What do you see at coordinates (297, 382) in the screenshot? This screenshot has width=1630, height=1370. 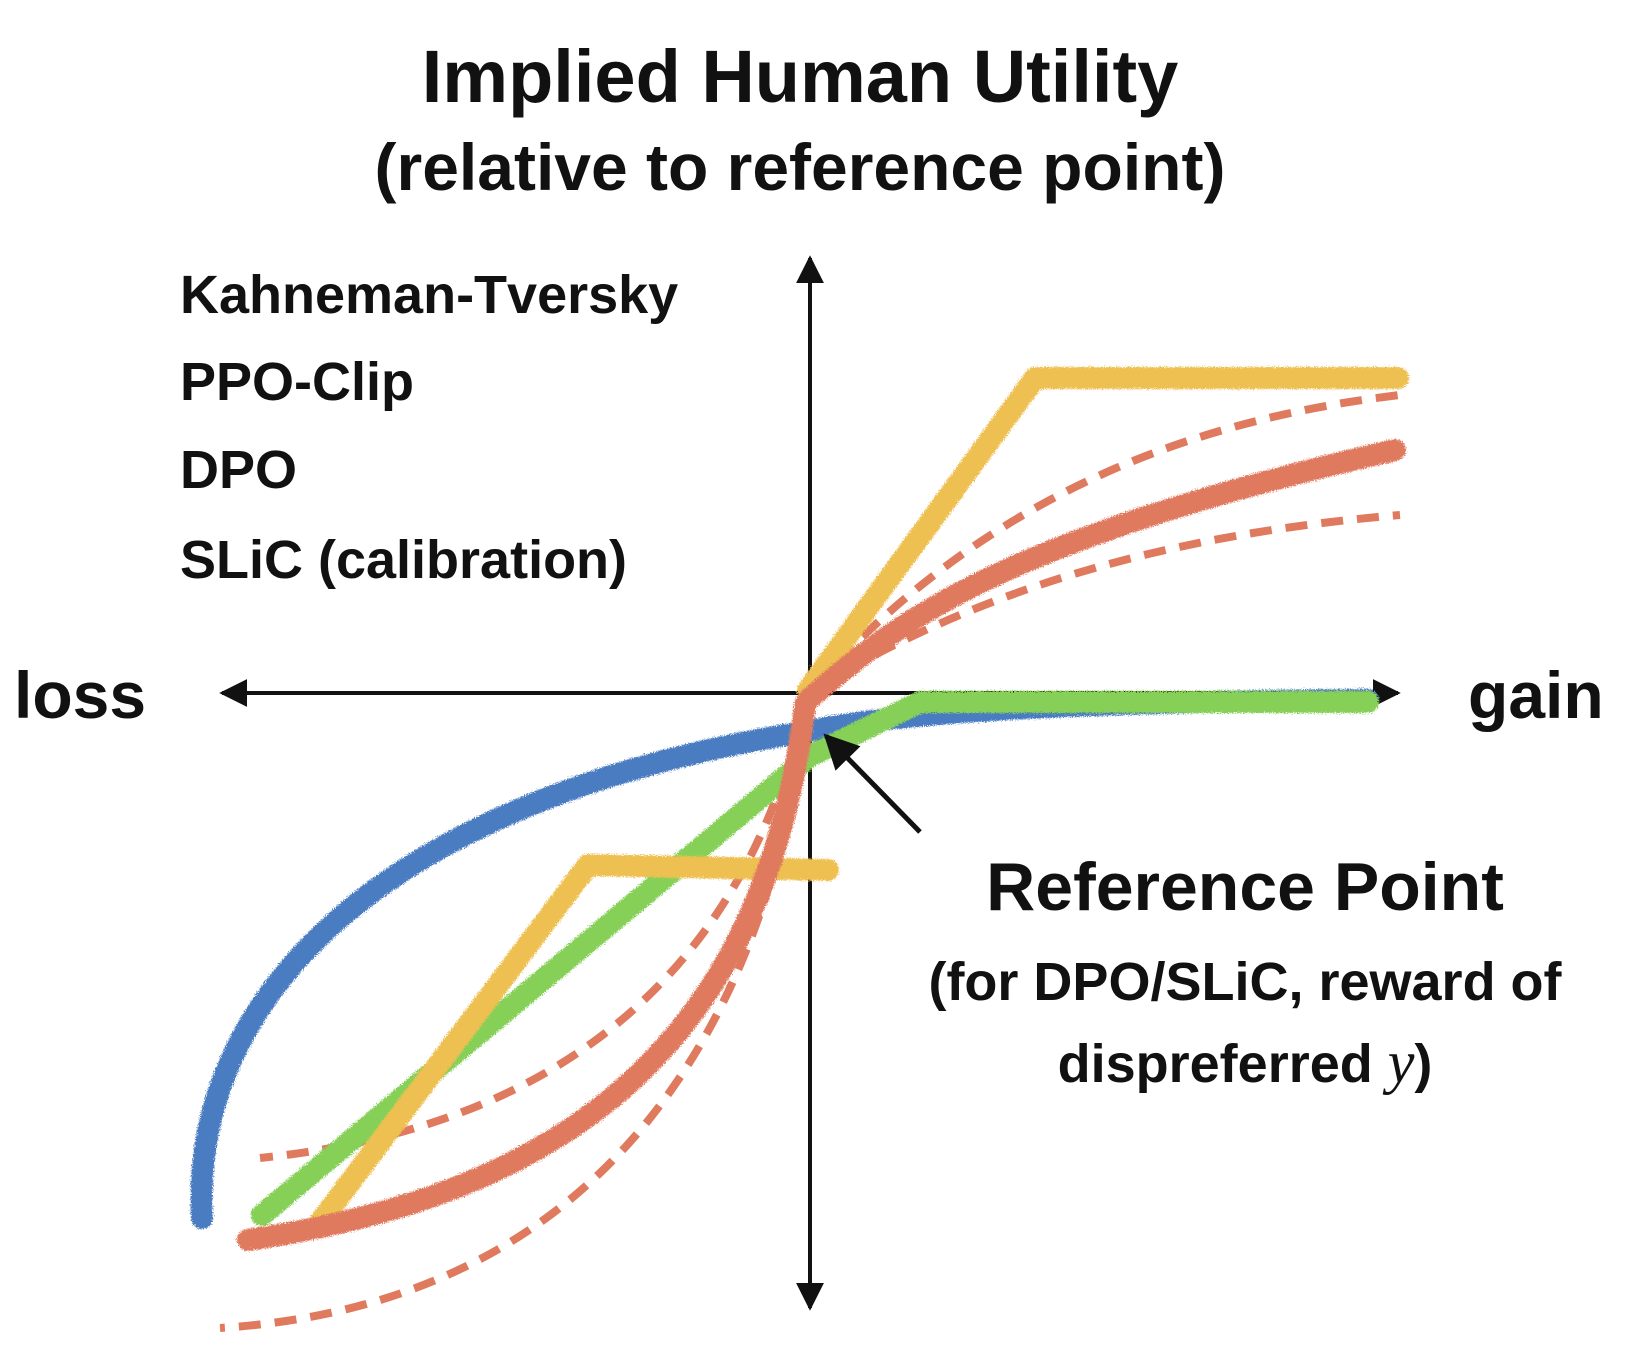 I see `legend-label-ppo-clip: PPO-Clip` at bounding box center [297, 382].